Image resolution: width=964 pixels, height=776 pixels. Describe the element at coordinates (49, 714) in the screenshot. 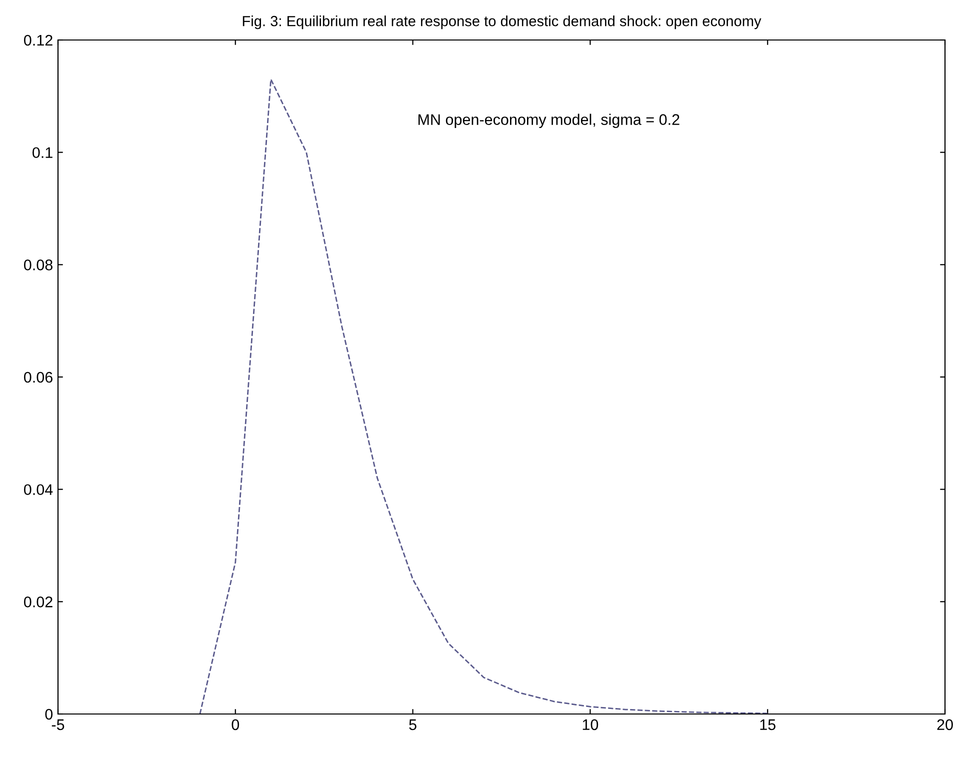

I see `y-tick-label: 0` at that location.